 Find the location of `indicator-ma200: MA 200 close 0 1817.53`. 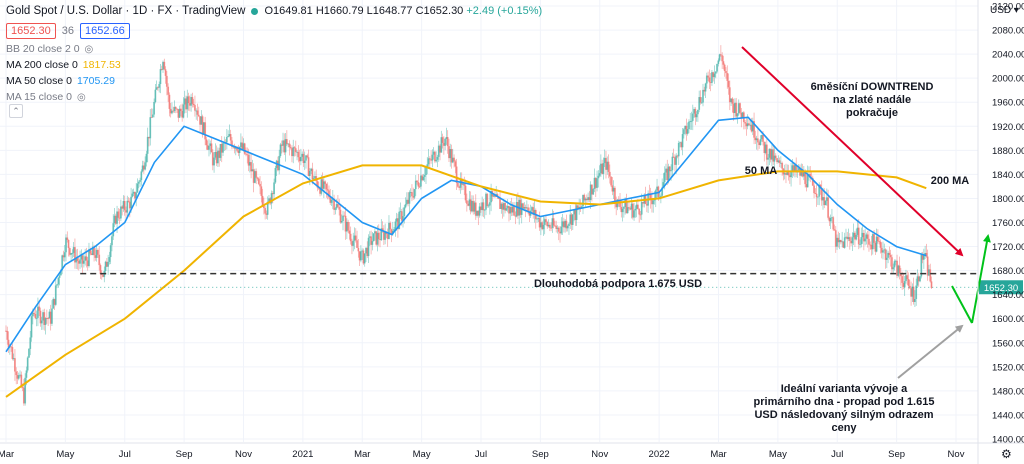

indicator-ma200: MA 200 close 0 1817.53 is located at coordinates (63, 65).